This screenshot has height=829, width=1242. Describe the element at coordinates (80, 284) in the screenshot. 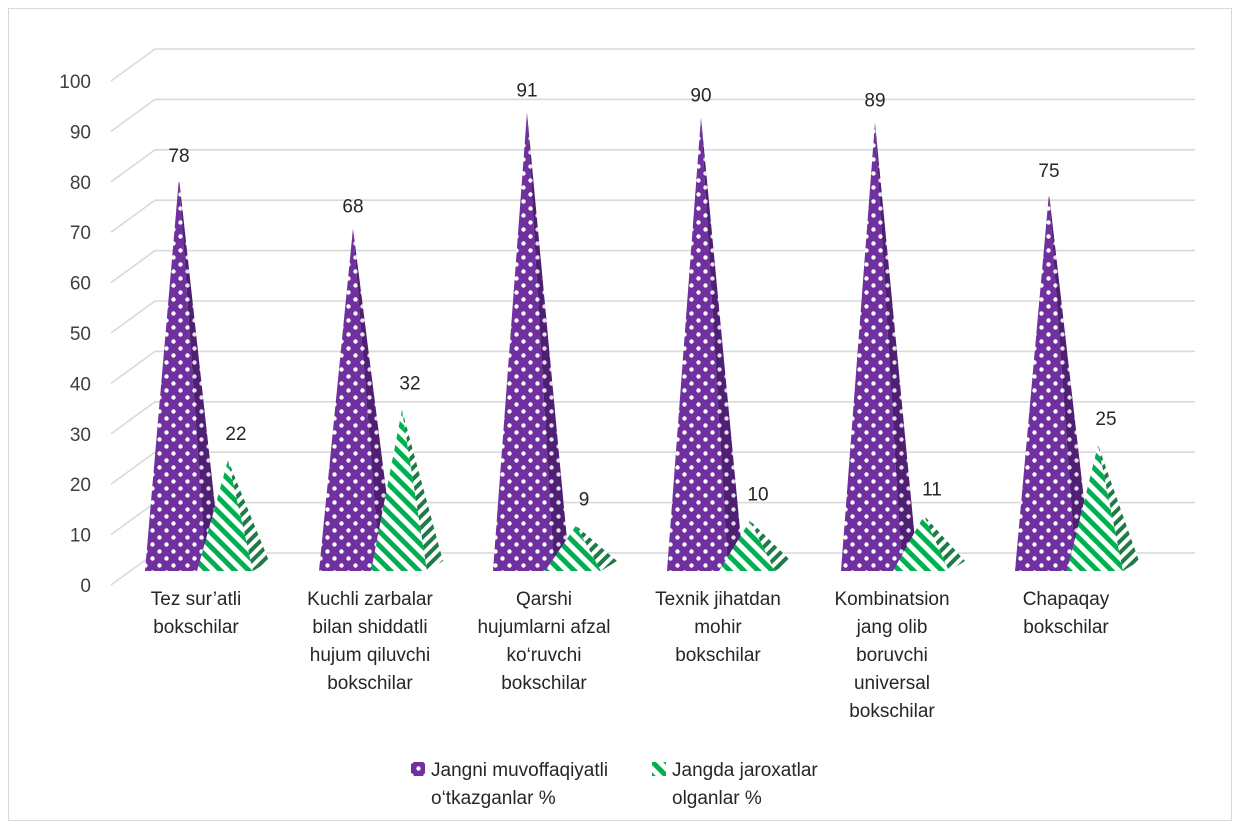

I see `y-tick-label: 60` at that location.